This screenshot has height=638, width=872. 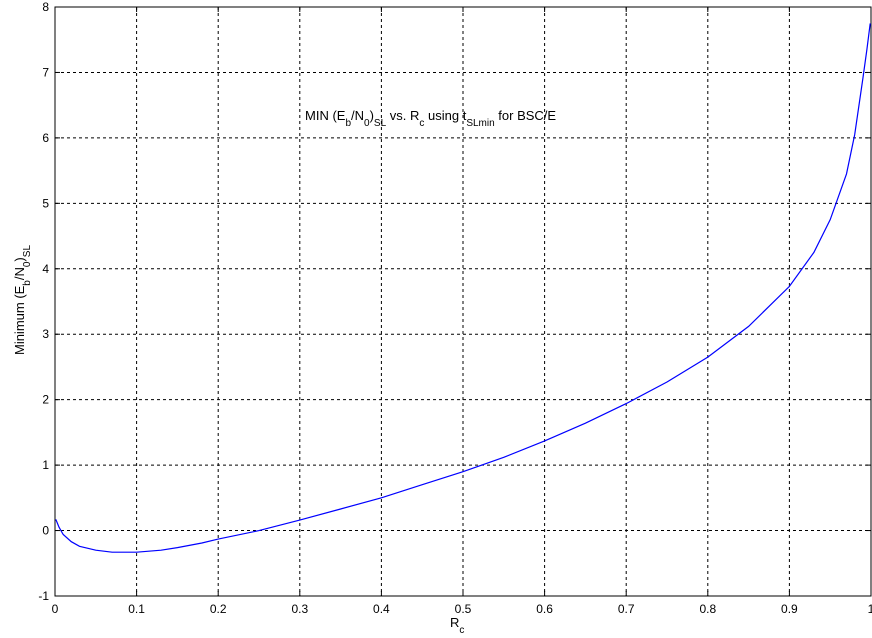 I want to click on y-axis-label: Minimum (Eb/N0)SL, so click(x=22, y=300).